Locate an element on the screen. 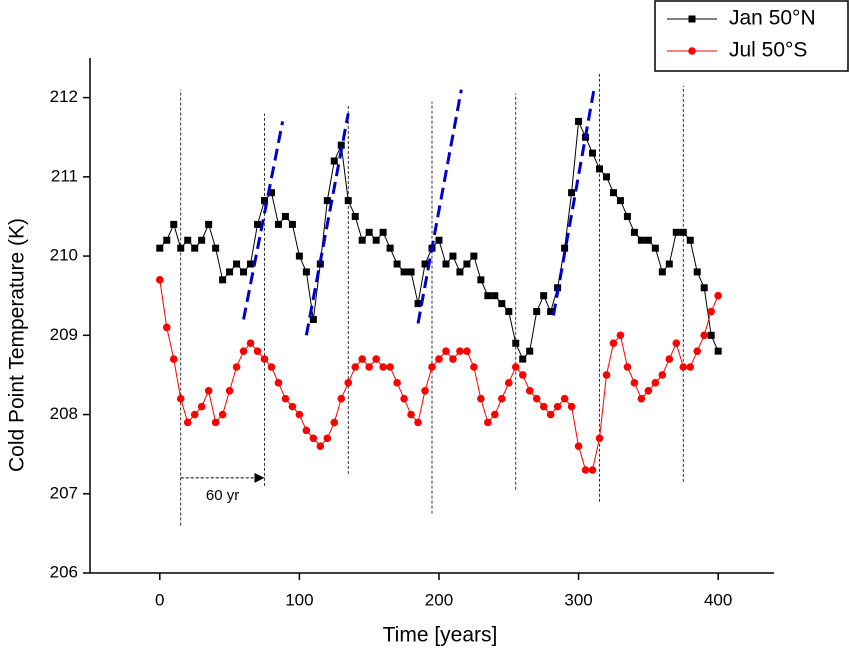 The image size is (850, 655). y-tick-label: 210 is located at coordinates (64, 255).